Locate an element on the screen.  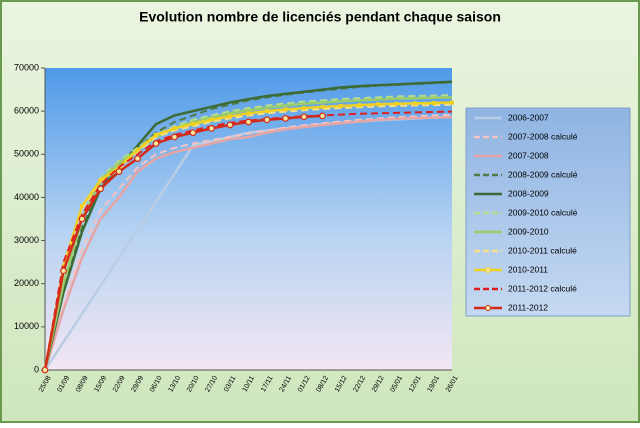
y-tick-label: 40000 is located at coordinates (26, 197).